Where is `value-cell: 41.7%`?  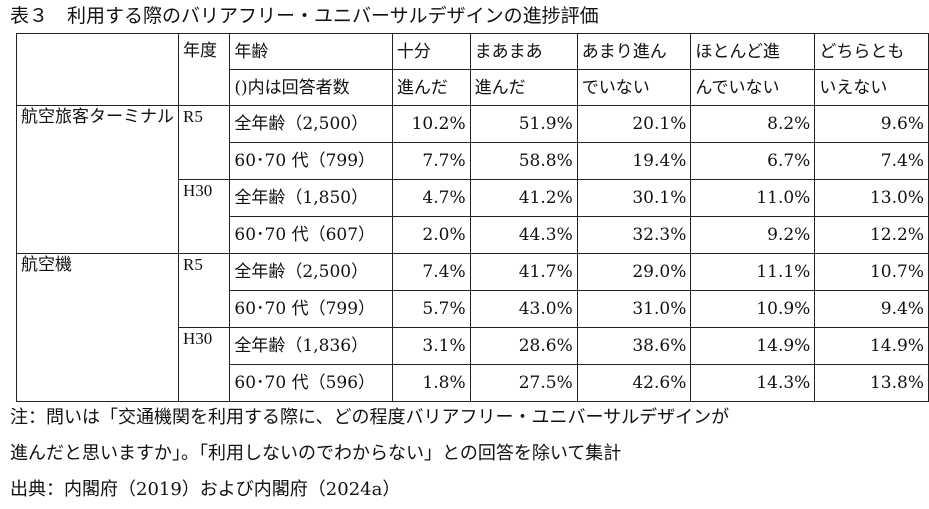
value-cell: 41.7% is located at coordinates (523, 272).